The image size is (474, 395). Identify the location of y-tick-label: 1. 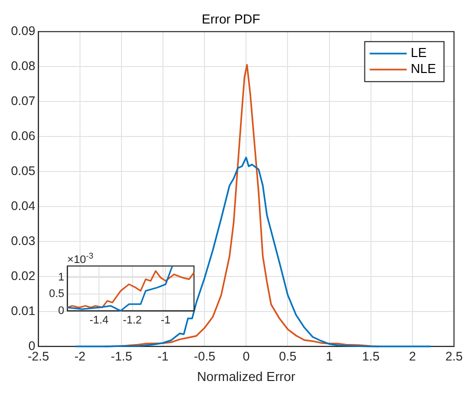
(61, 278).